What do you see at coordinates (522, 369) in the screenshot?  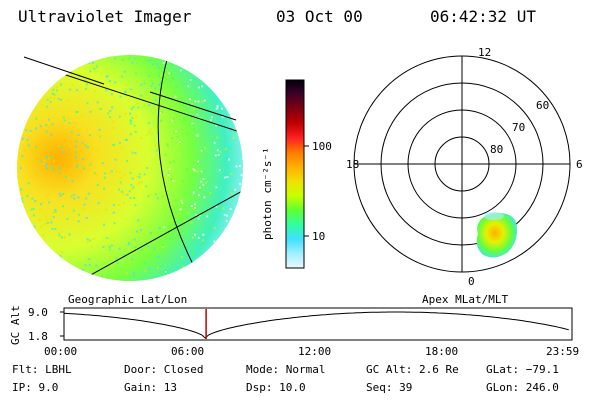 I see `status-glat: GLat: −79.1` at bounding box center [522, 369].